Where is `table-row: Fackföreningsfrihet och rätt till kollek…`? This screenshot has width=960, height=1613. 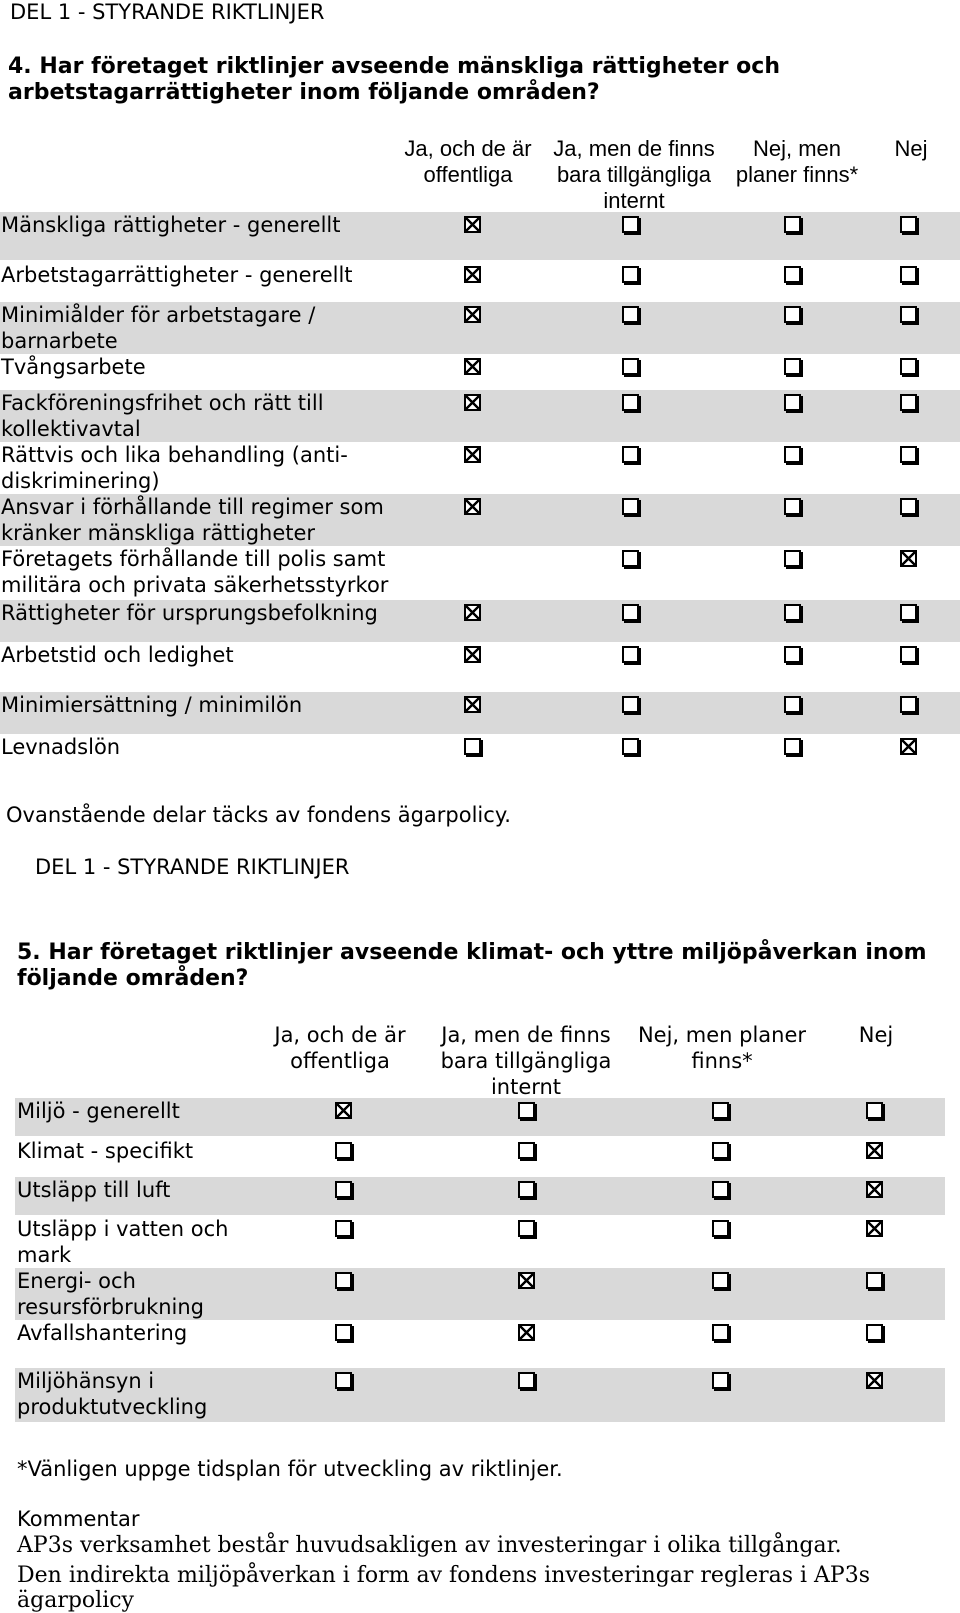 table-row: Fackföreningsfrihet och rätt till kollek… is located at coordinates (480, 416).